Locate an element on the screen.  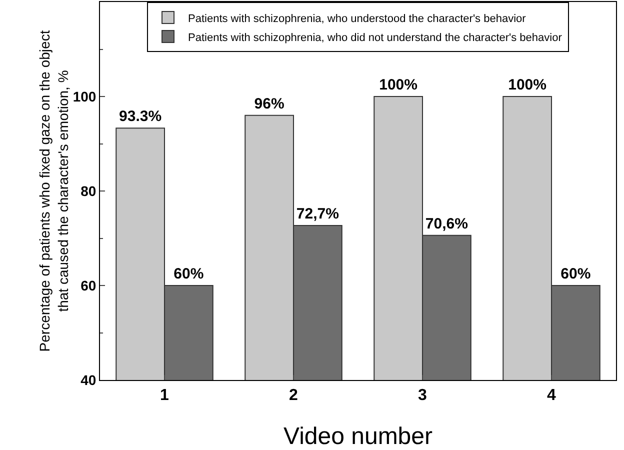
data-label: 96% is located at coordinates (269, 103).